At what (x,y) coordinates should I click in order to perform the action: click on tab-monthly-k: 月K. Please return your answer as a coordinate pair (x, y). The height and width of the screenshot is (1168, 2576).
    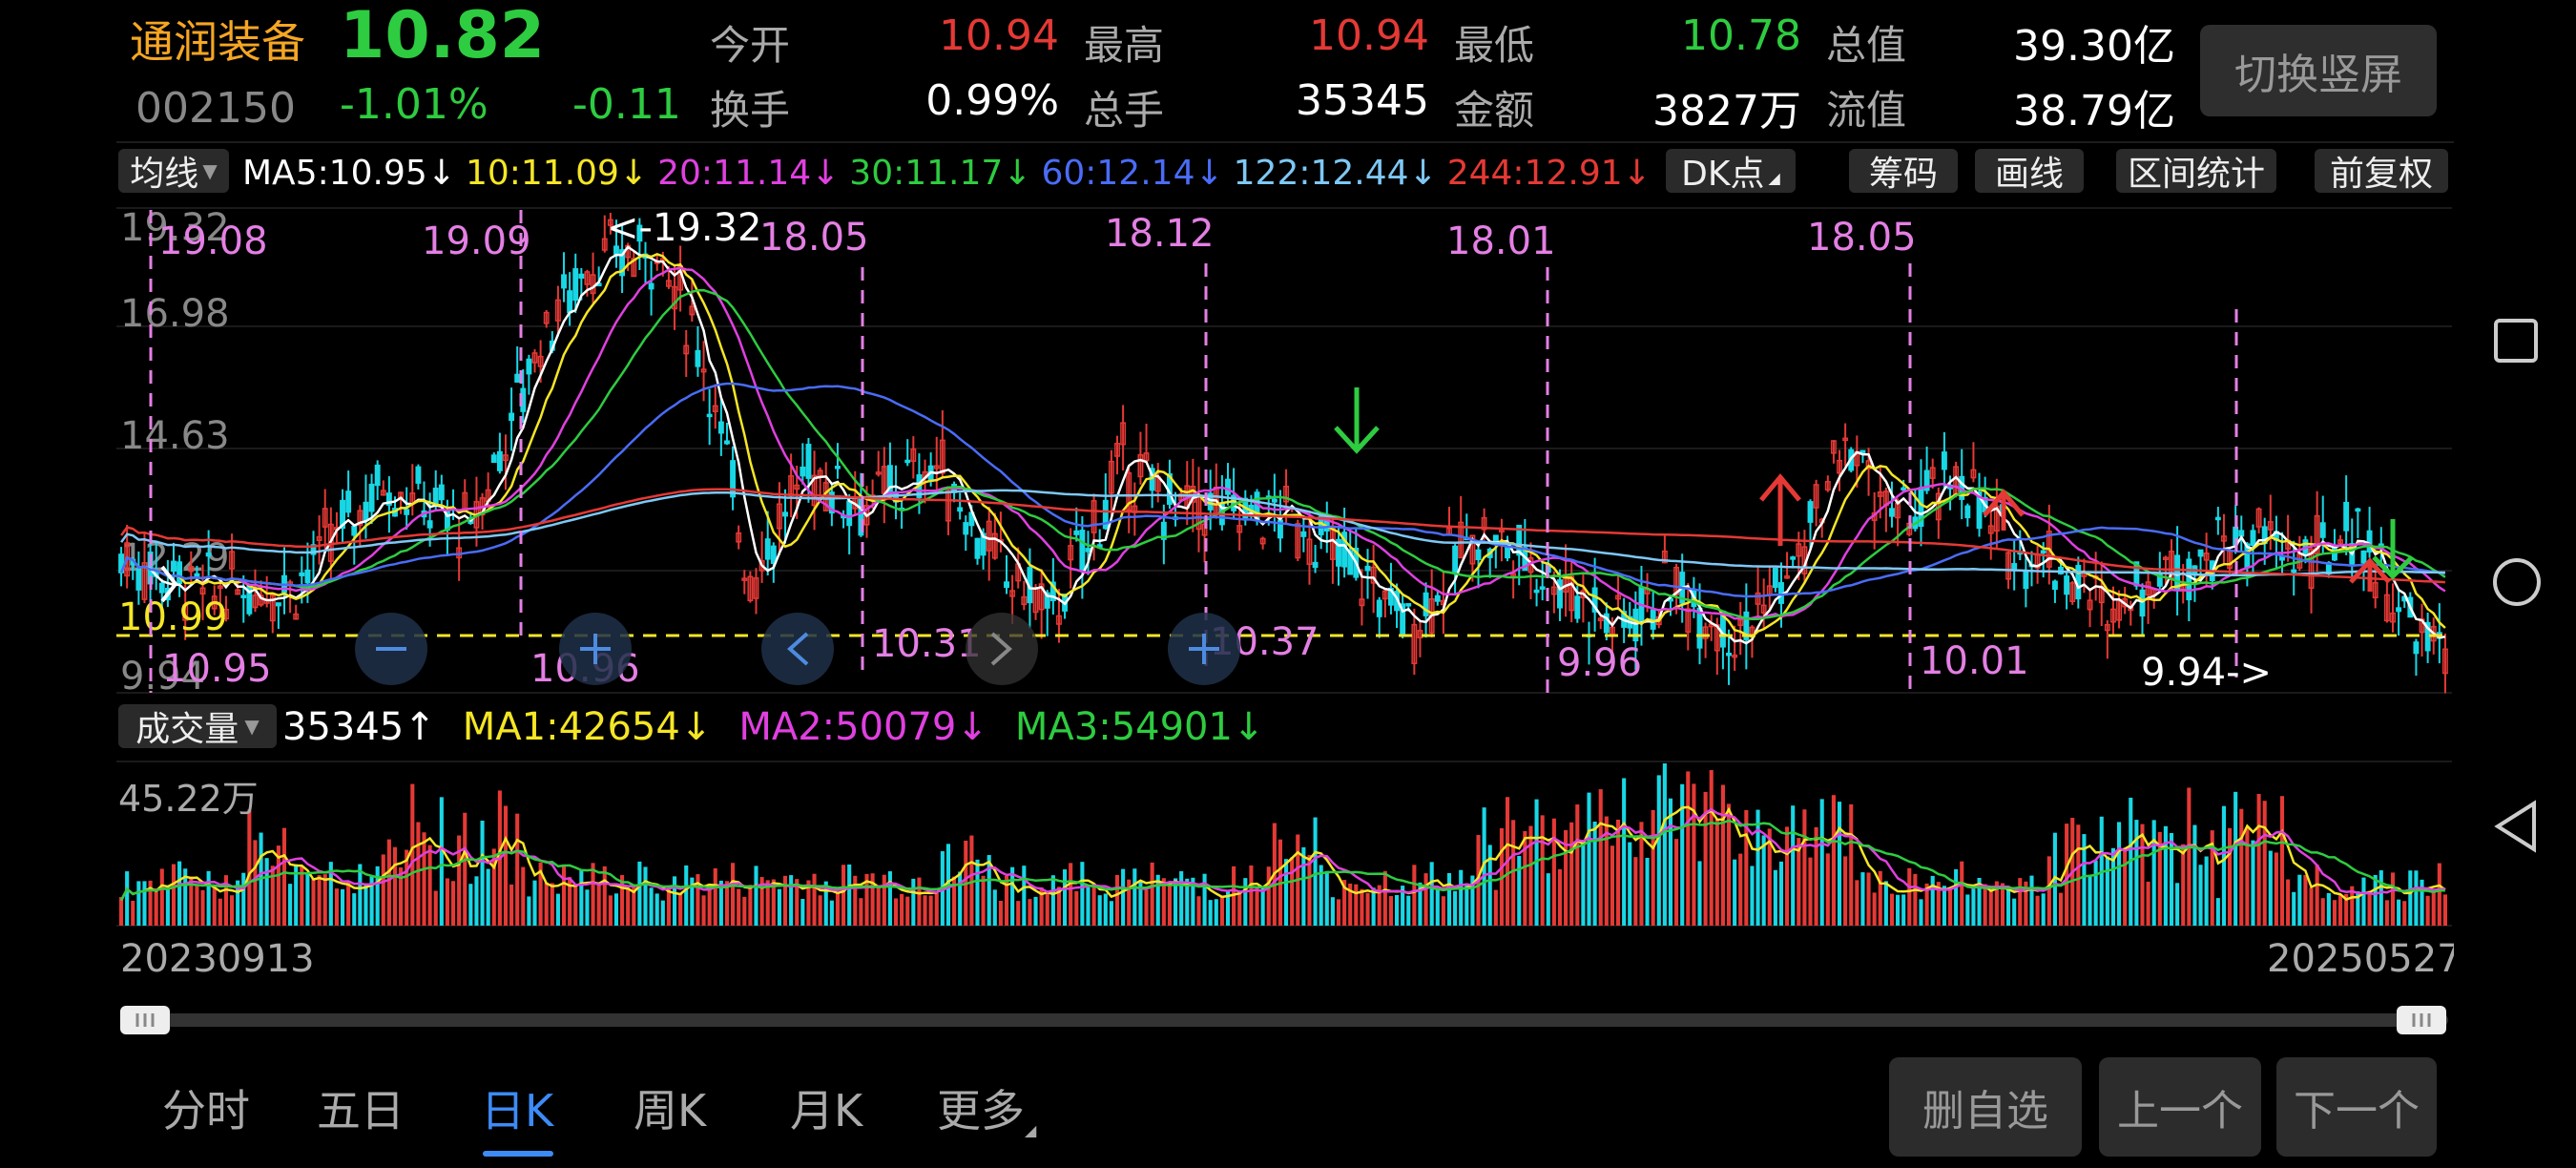
    Looking at the image, I should click on (826, 1111).